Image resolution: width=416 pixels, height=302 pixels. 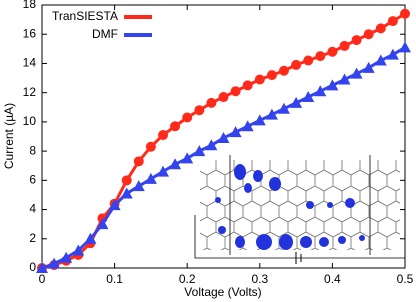 I want to click on x-axis-title: Voltage (Volts), so click(x=222, y=292).